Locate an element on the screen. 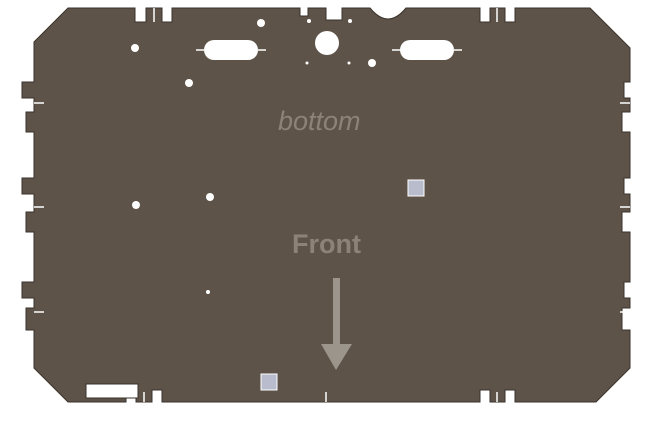  arrow-down-icon is located at coordinates (336, 324).